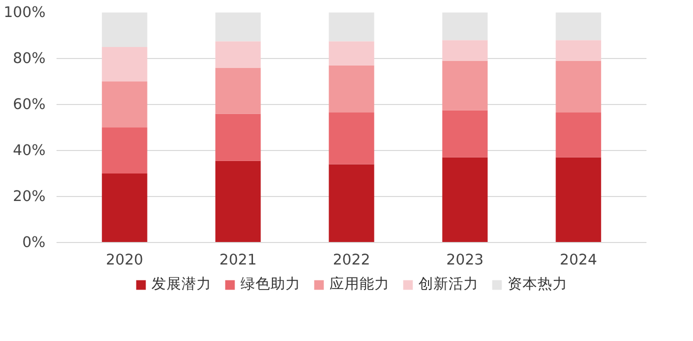 This screenshot has width=693, height=341. Describe the element at coordinates (29, 150) in the screenshot. I see `y-tick-label: 40%` at that location.